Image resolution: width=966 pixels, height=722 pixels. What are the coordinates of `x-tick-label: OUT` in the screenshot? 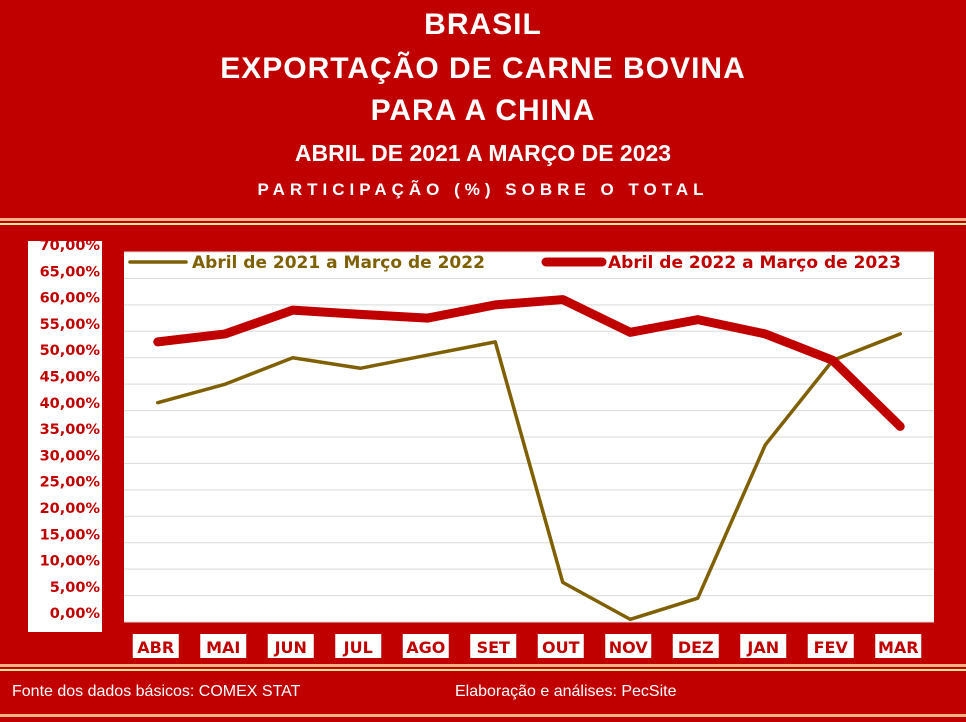 It's located at (561, 647).